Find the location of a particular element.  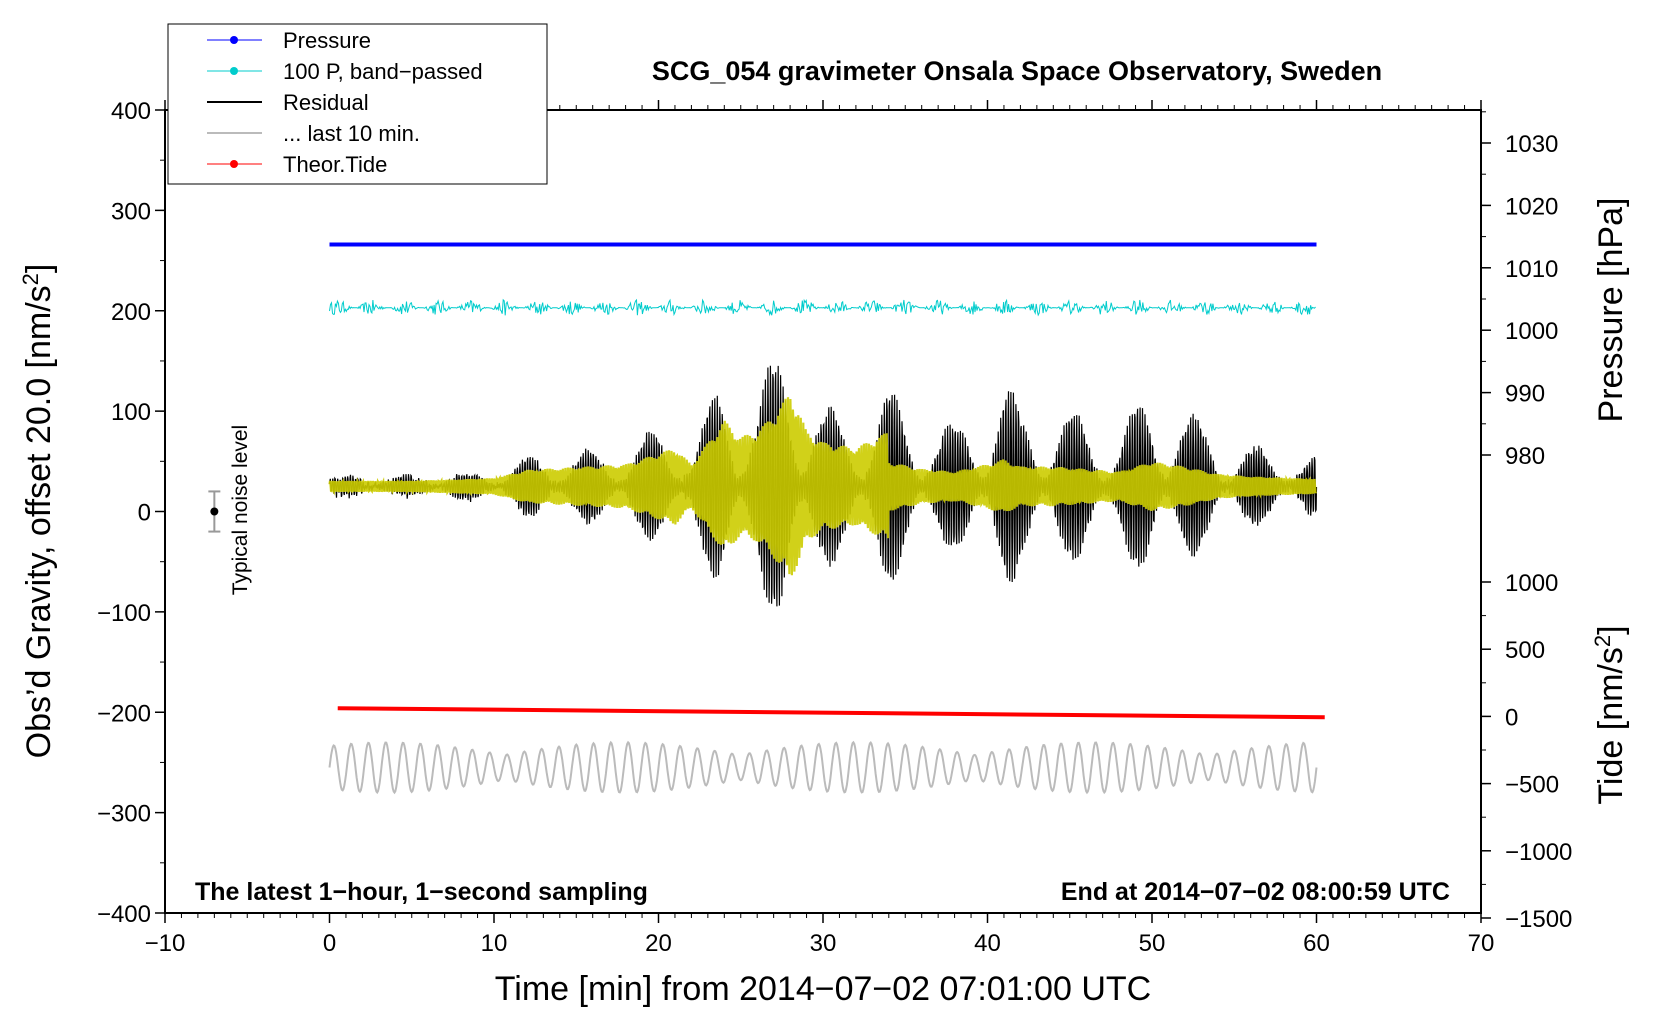

legend-item-pressure: Pressure is located at coordinates (289, 40).